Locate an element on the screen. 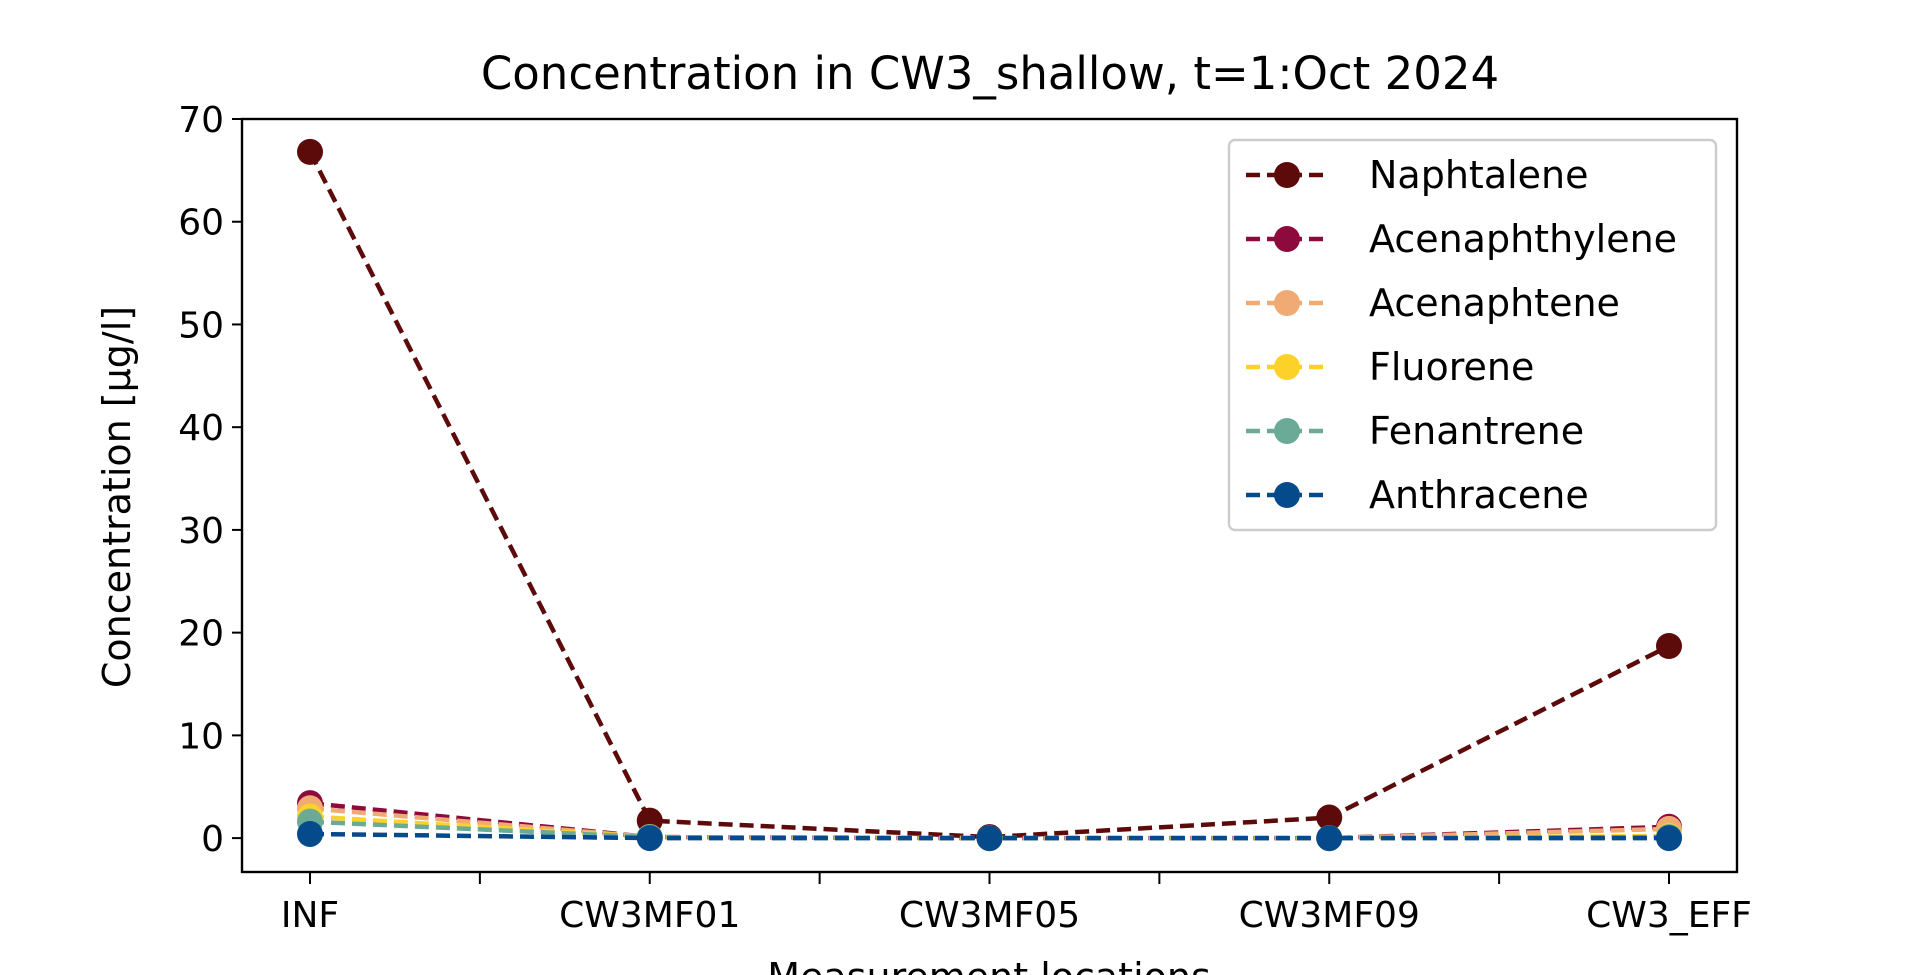 Image resolution: width=1920 pixels, height=975 pixels. legend-label: Fluorene is located at coordinates (1451, 367).